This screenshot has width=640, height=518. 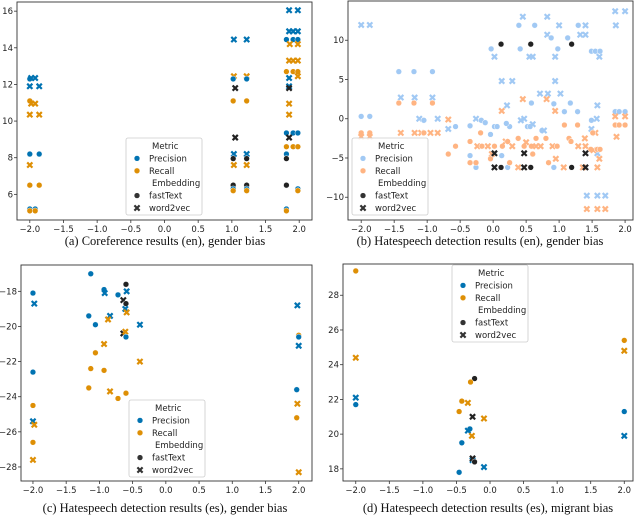 I want to click on legend-metric-title: Metric, so click(x=391, y=147).